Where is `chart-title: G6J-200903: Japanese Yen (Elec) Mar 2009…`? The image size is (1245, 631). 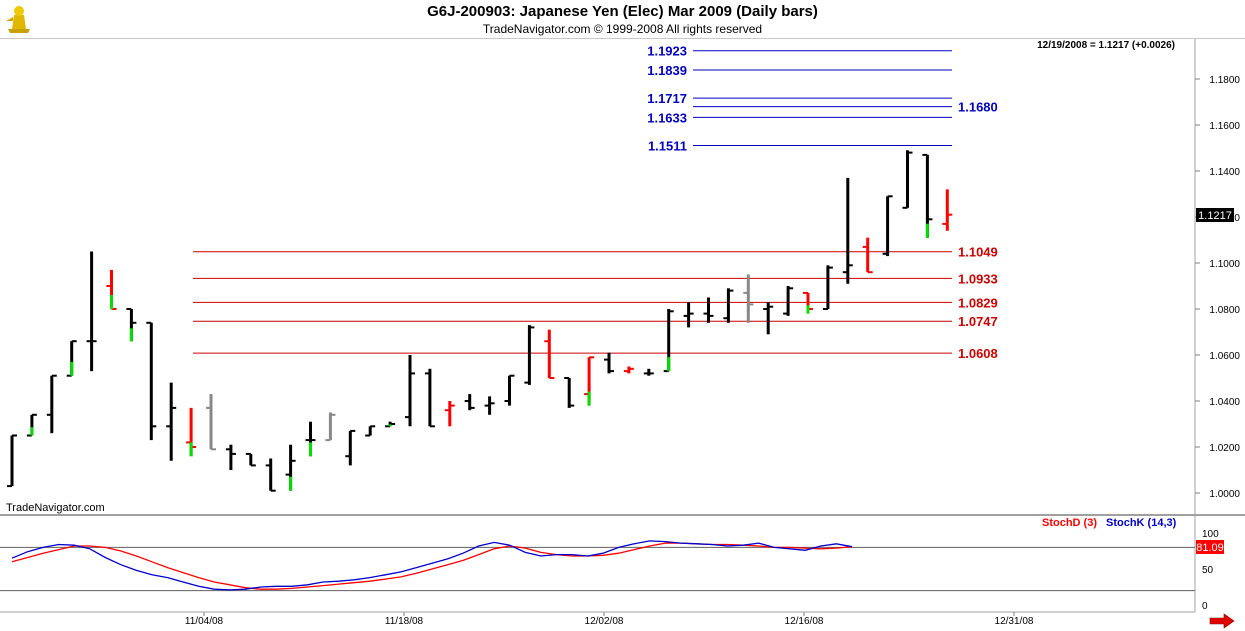
chart-title: G6J-200903: Japanese Yen (Elec) Mar 2009… is located at coordinates (622, 11).